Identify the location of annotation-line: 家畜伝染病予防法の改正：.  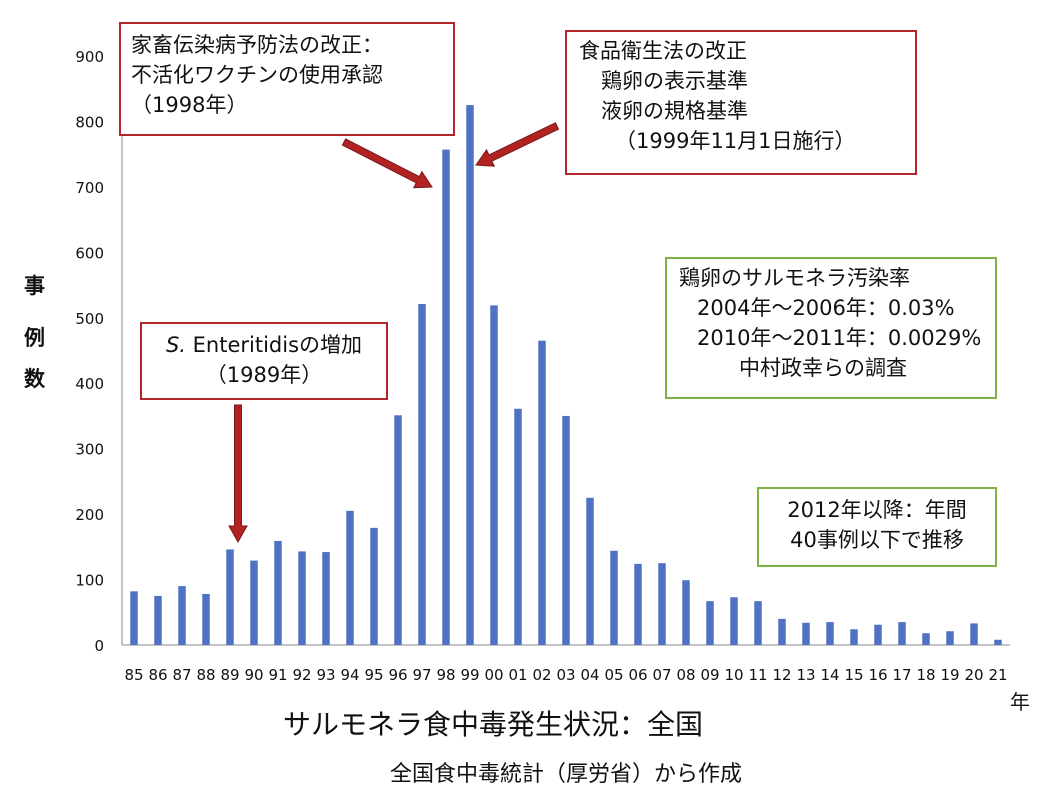
(257, 45).